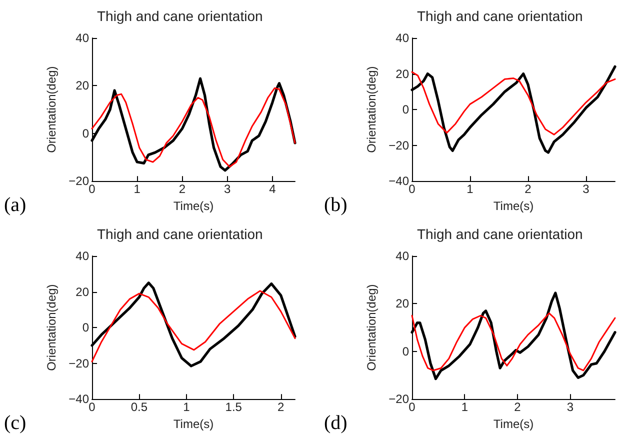 This screenshot has width=639, height=435. What do you see at coordinates (139, 407) in the screenshot?
I see `x-tick-label: 0.5` at bounding box center [139, 407].